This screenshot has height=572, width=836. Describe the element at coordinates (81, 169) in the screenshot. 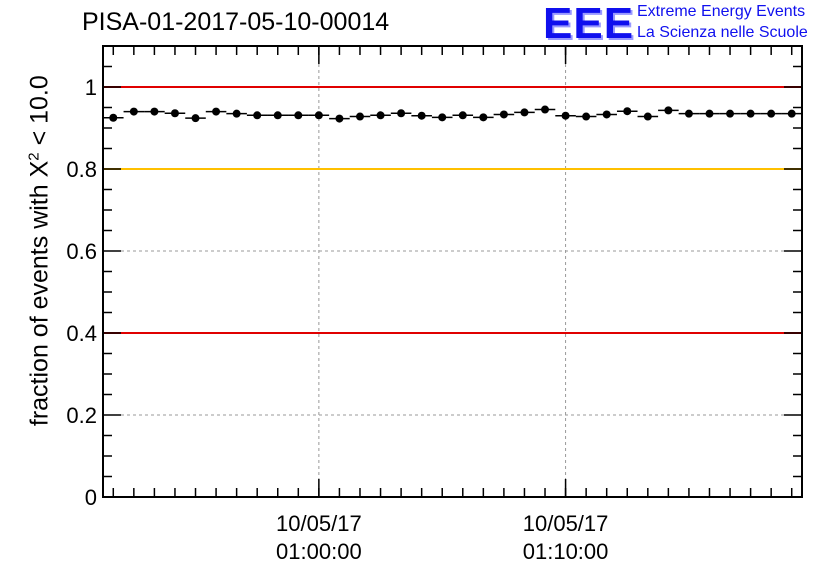

I see `y-tick-label: 0.8` at that location.